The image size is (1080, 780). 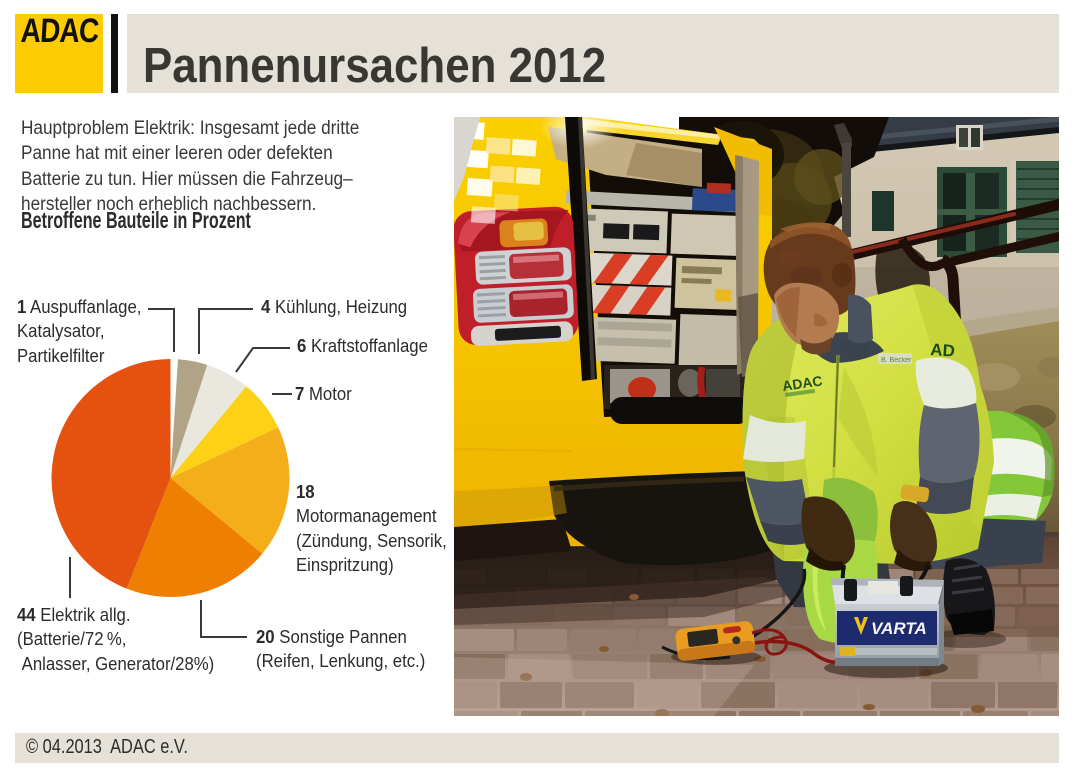 I want to click on svg-text: B. Becker, so click(x=896, y=360).